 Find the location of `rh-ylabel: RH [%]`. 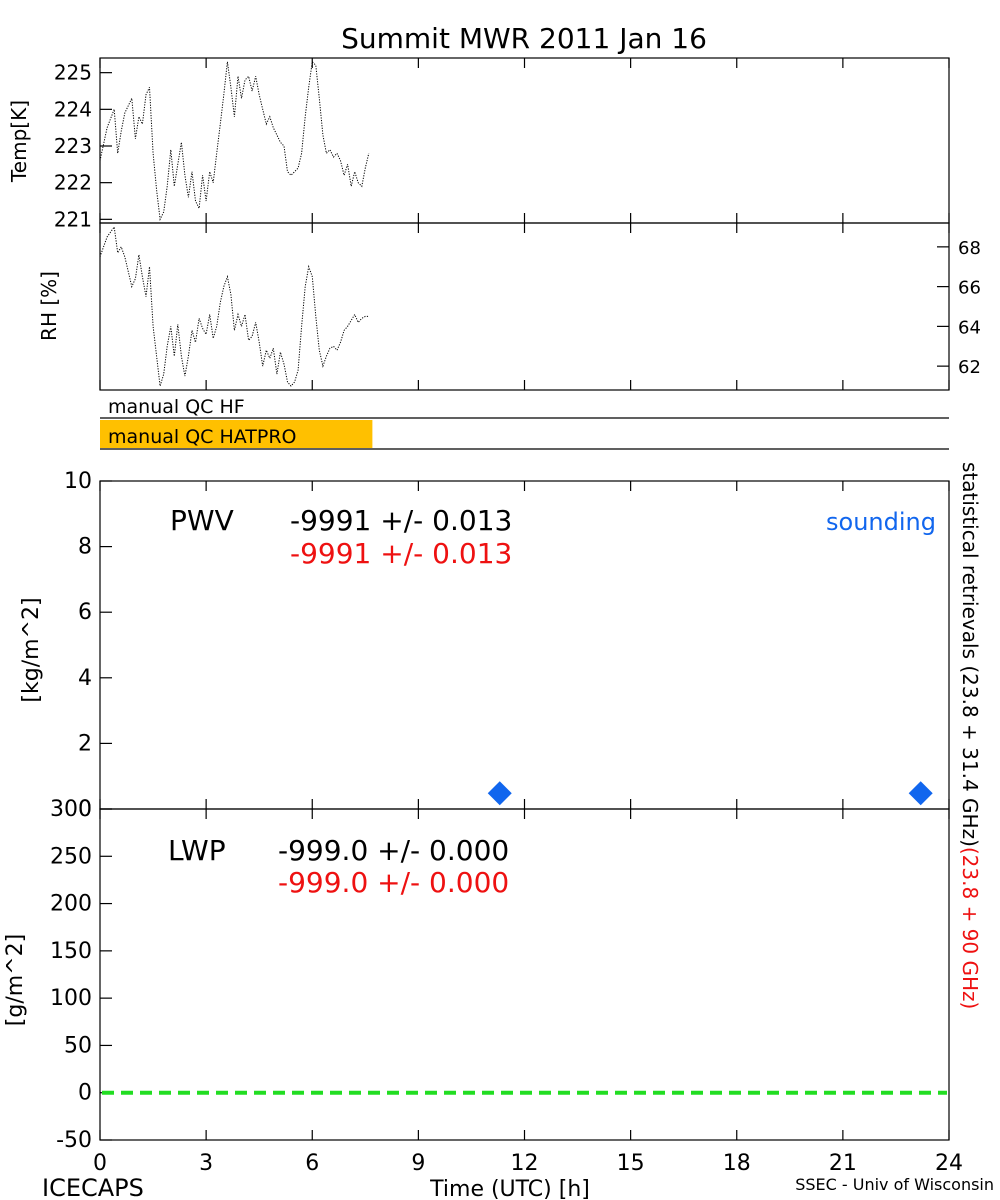

rh-ylabel: RH [%] is located at coordinates (49, 306).